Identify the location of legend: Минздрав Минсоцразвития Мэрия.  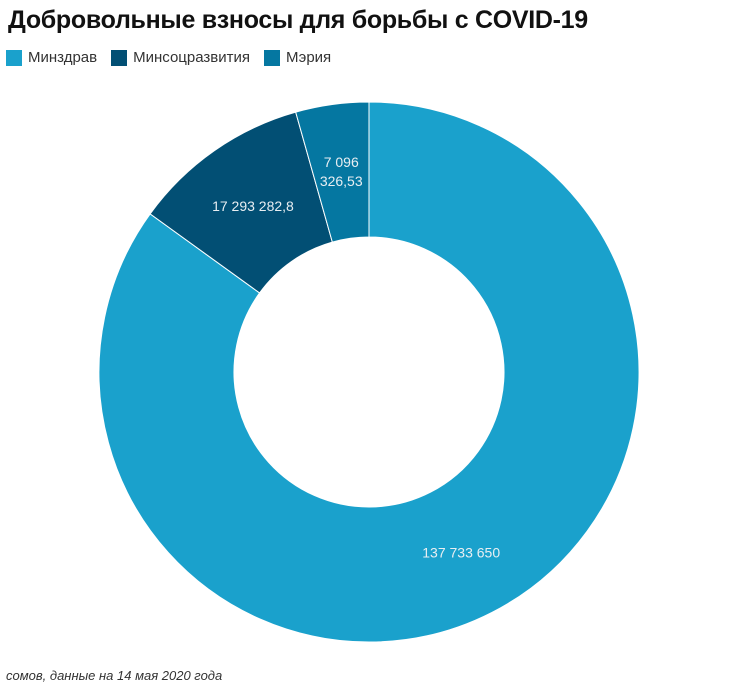
(168, 57).